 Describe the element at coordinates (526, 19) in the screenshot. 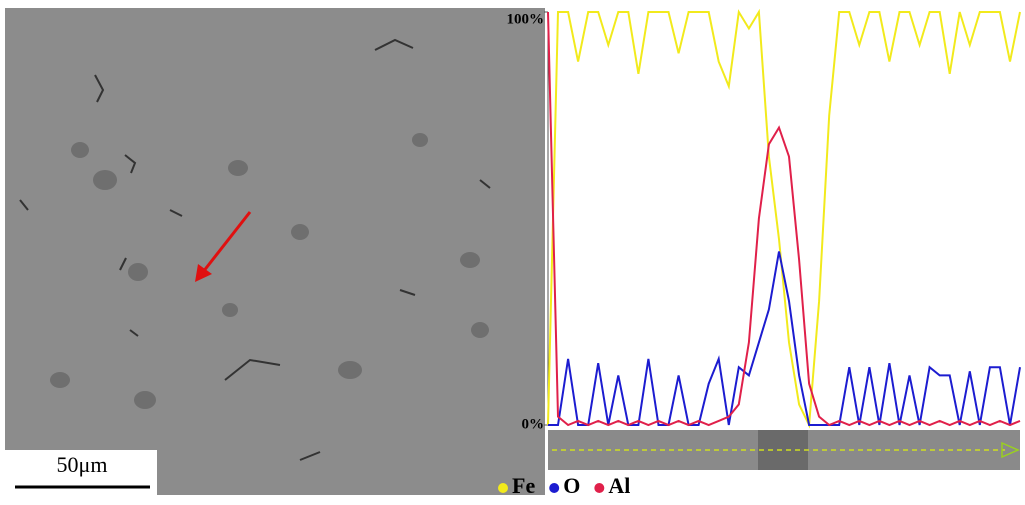

I see `y-tick-label: 100%` at that location.